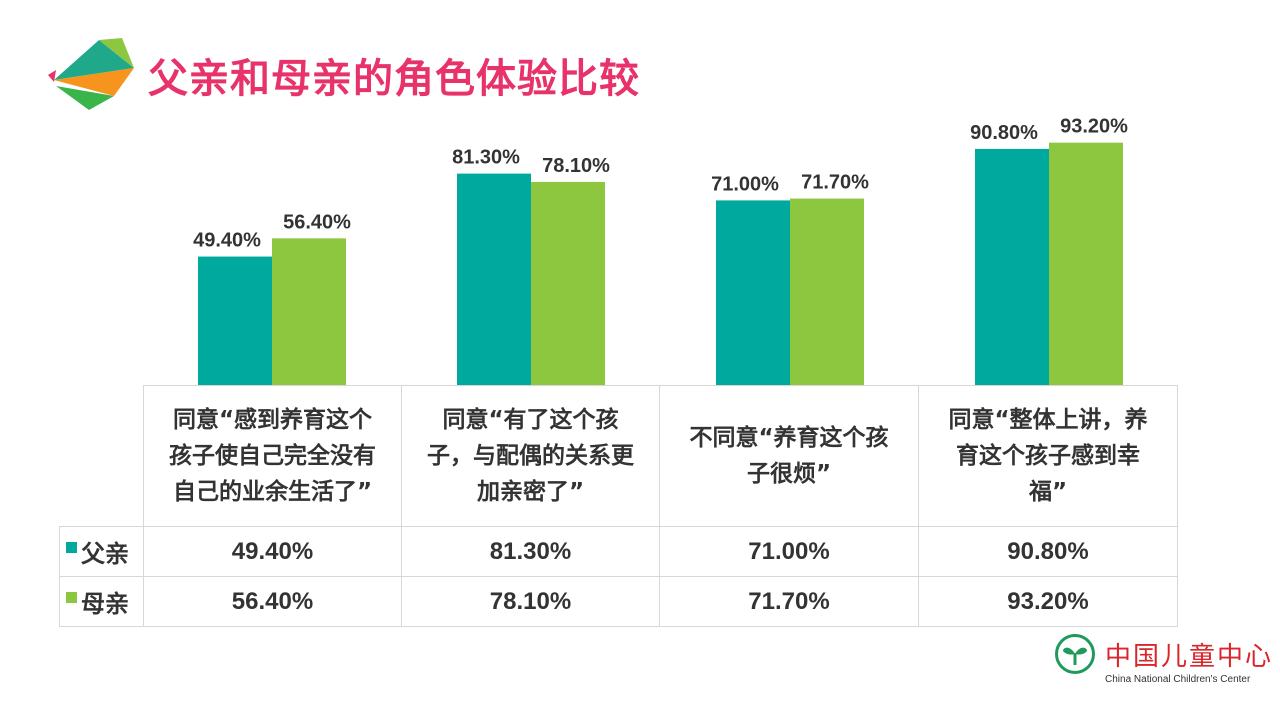  What do you see at coordinates (272, 492) in the screenshot?
I see `category-label-line: 自己的业余生活了”` at bounding box center [272, 492].